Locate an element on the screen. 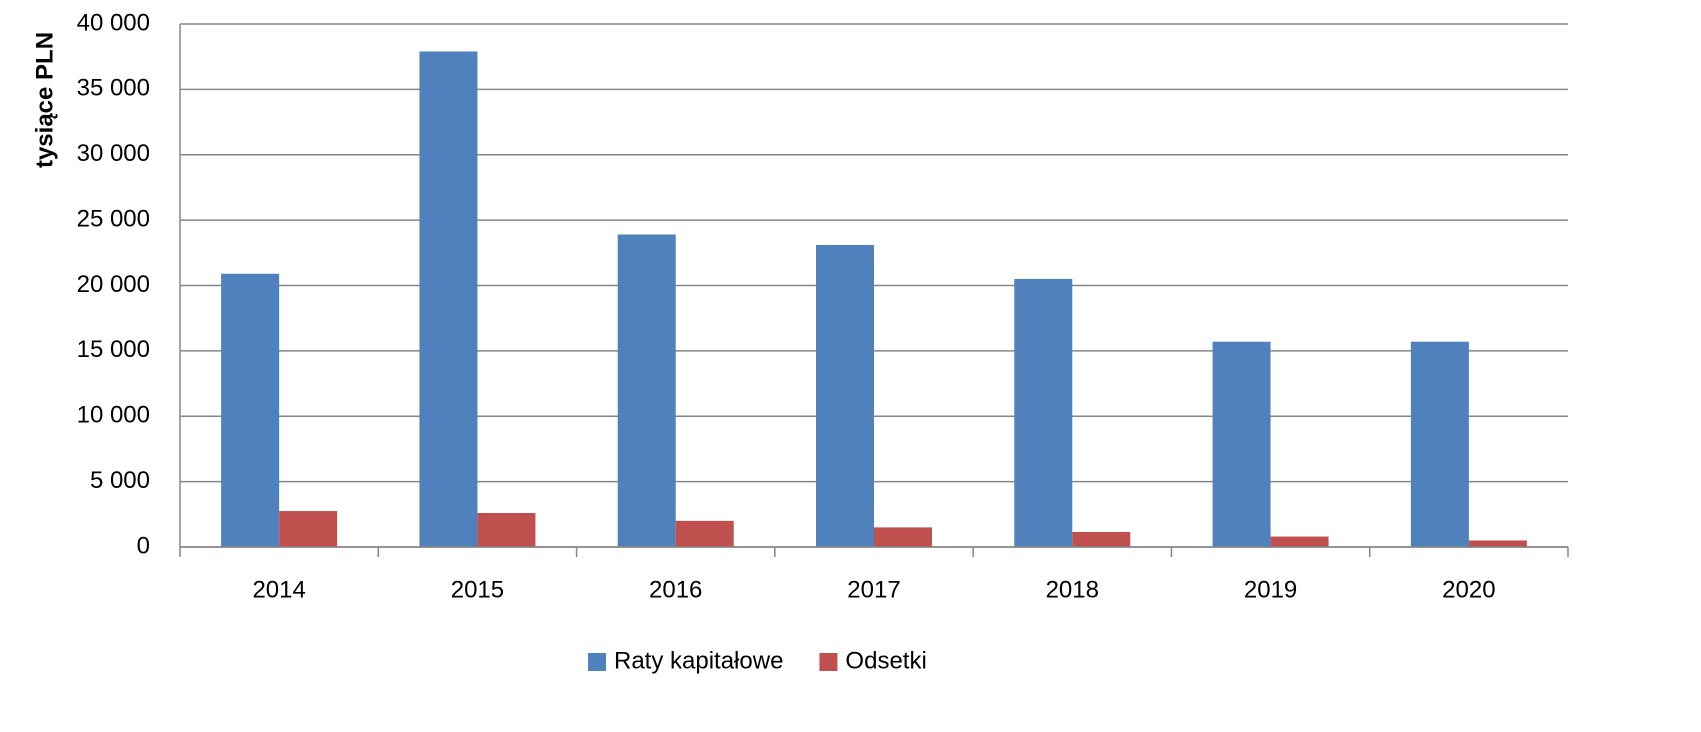 Image resolution: width=1701 pixels, height=732 pixels. x-tick-label: 2019 is located at coordinates (1270, 589).